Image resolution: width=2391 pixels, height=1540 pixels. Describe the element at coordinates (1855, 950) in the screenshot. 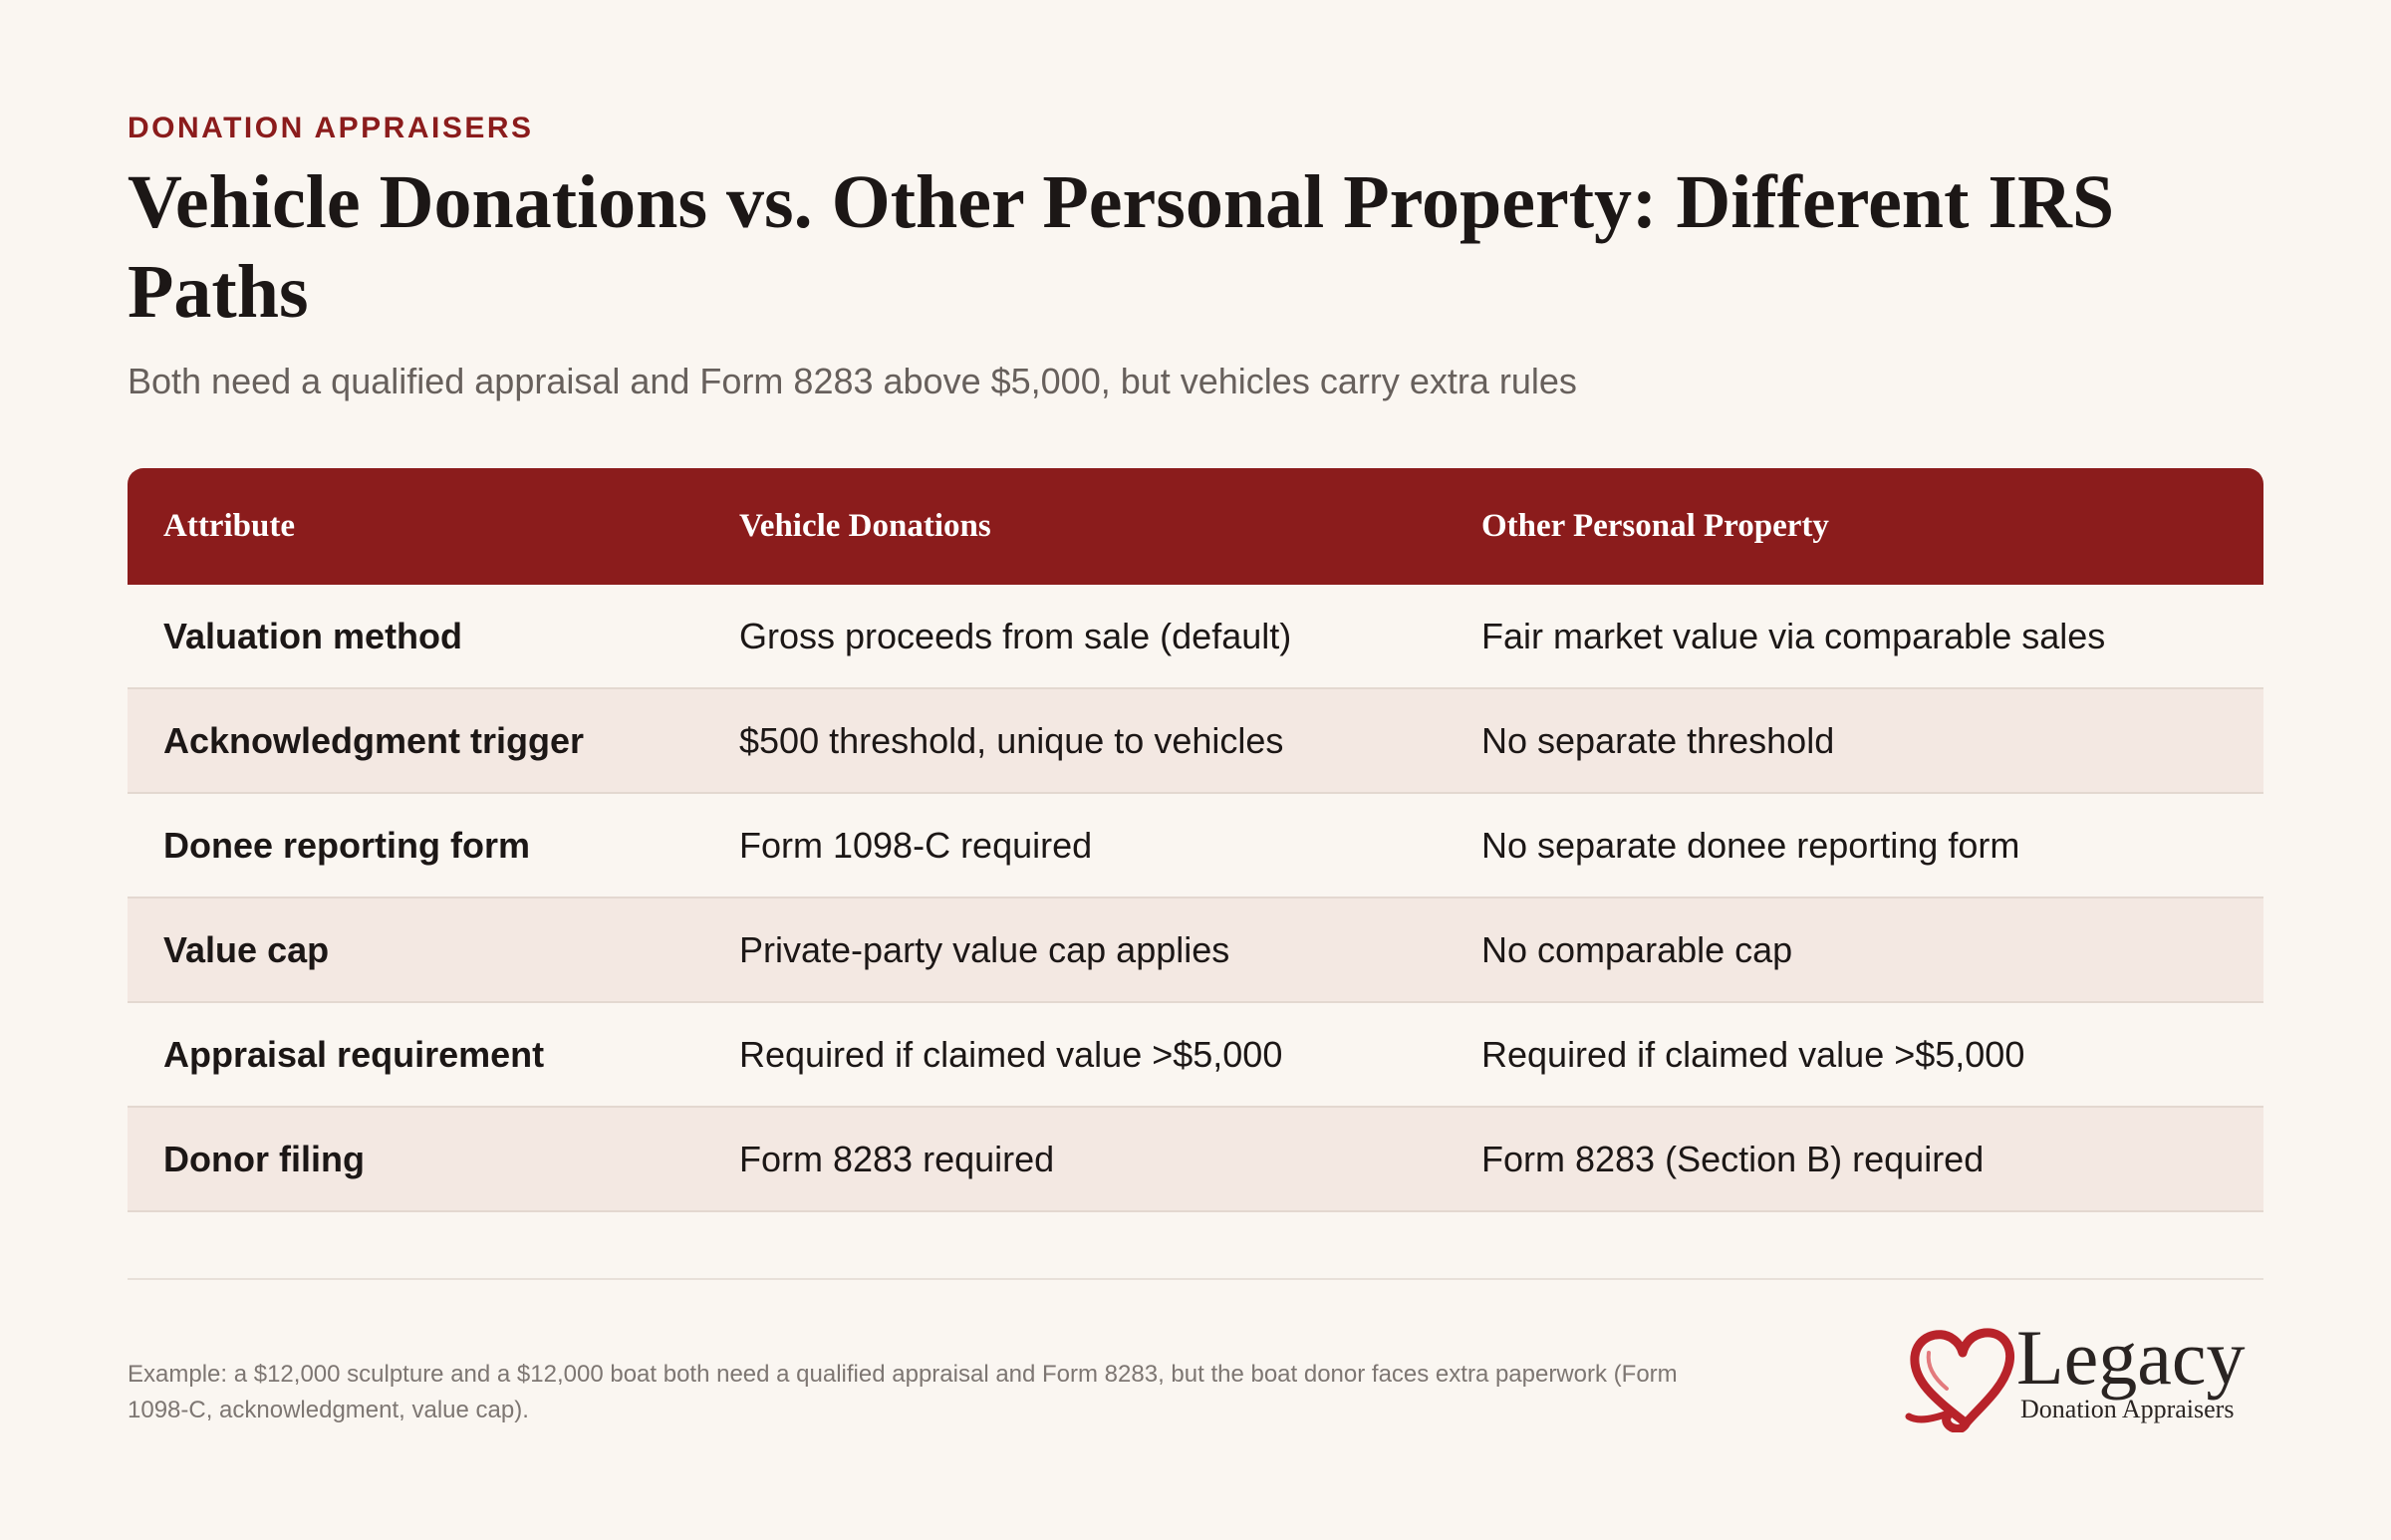

I see `property-cell: No comparable cap` at that location.